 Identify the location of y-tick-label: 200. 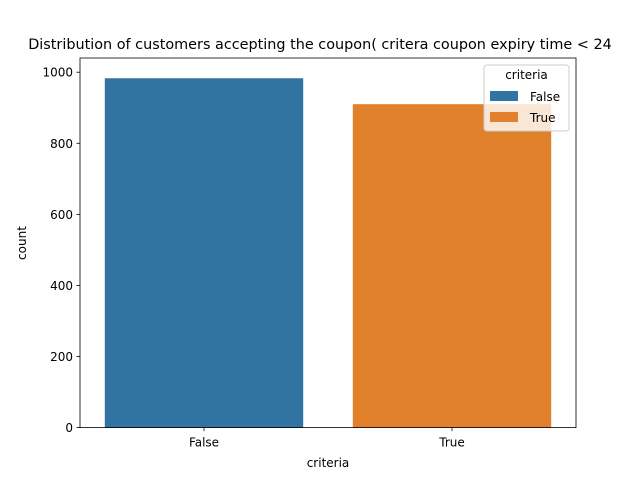
(61, 357).